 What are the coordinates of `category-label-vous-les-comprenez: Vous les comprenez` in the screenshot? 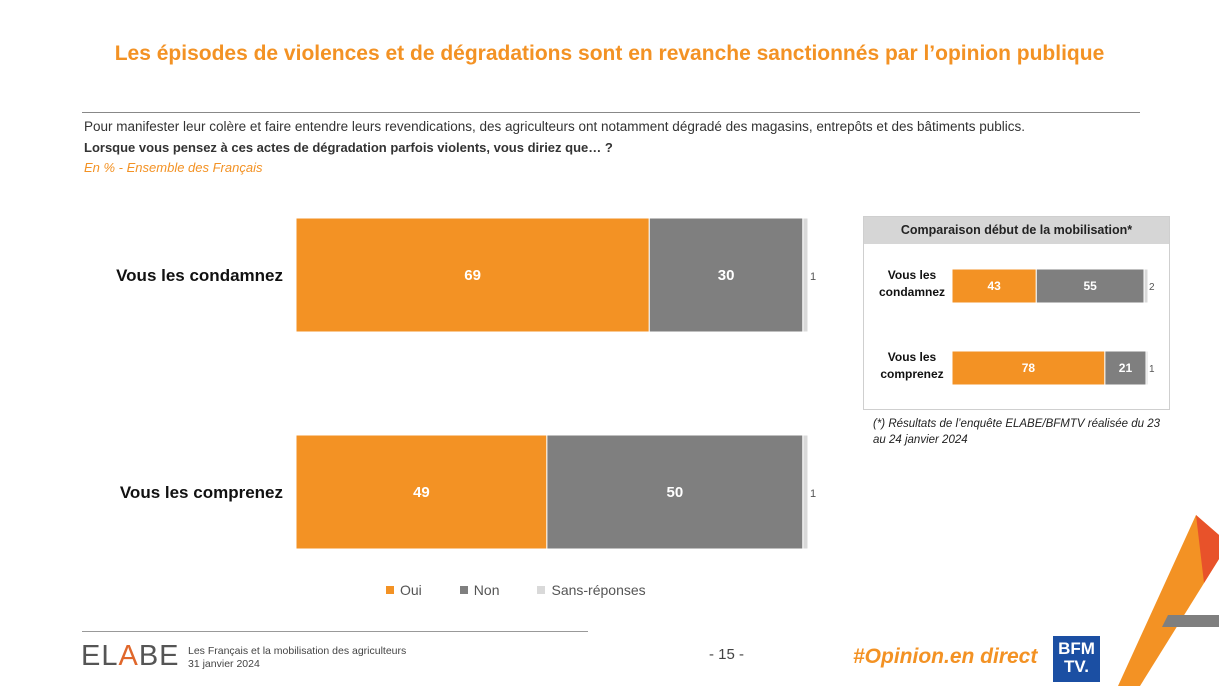 It's located at (201, 492).